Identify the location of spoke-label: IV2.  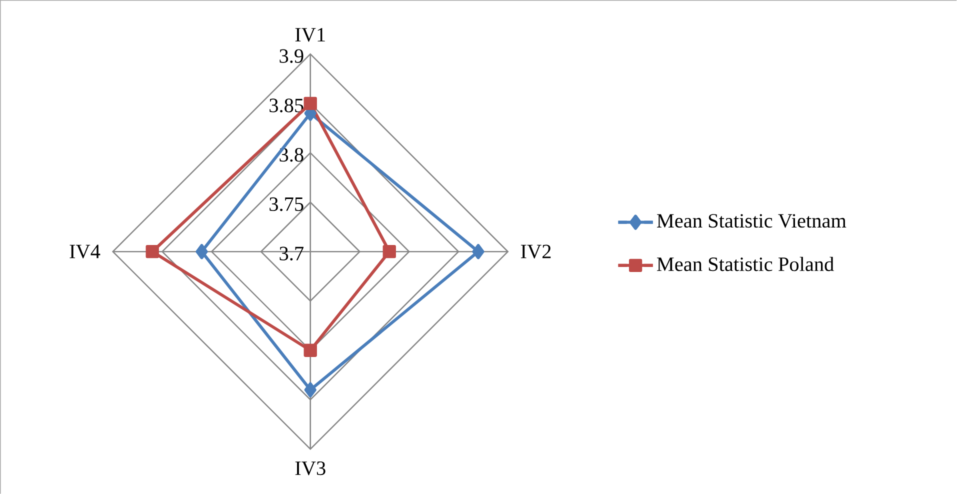
(535, 251).